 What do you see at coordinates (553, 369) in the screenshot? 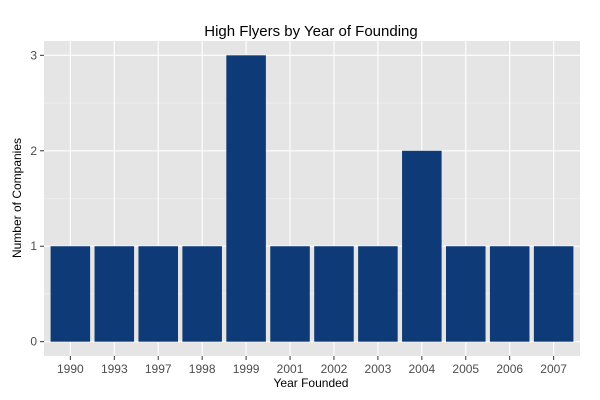
I see `x-tick-label: 2007` at bounding box center [553, 369].